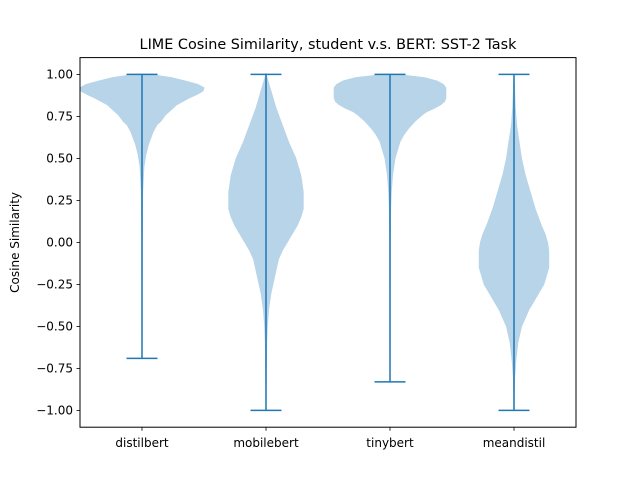  I want to click on y-tick-label: 0.75, so click(59, 116).